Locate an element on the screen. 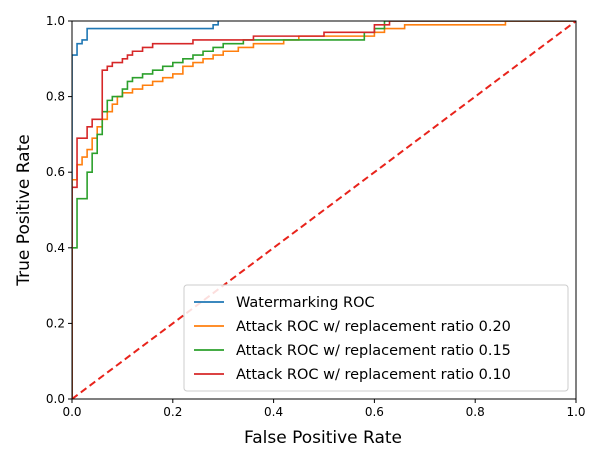 This screenshot has height=450, width=597. legend-label-watermarking-roc: Watermarking ROC is located at coordinates (305, 303).